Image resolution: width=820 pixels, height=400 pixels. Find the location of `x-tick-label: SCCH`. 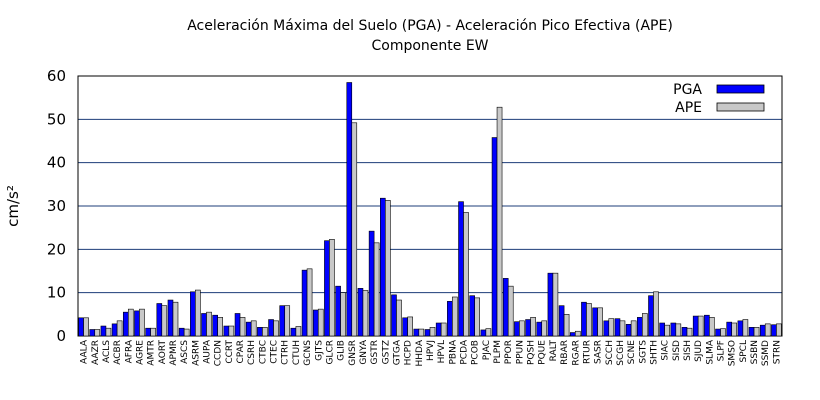

x-tick-label: SCCH is located at coordinates (610, 352).